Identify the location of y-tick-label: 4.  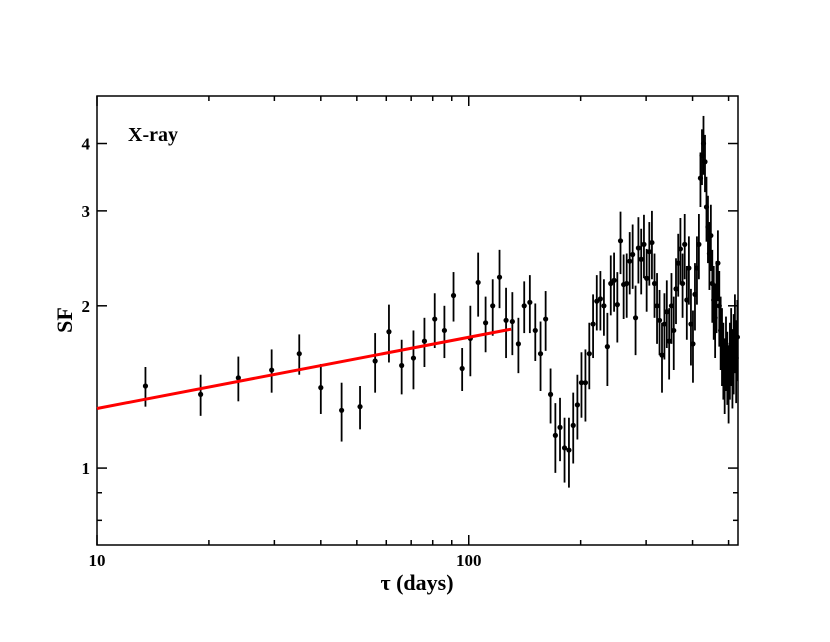
(86, 144).